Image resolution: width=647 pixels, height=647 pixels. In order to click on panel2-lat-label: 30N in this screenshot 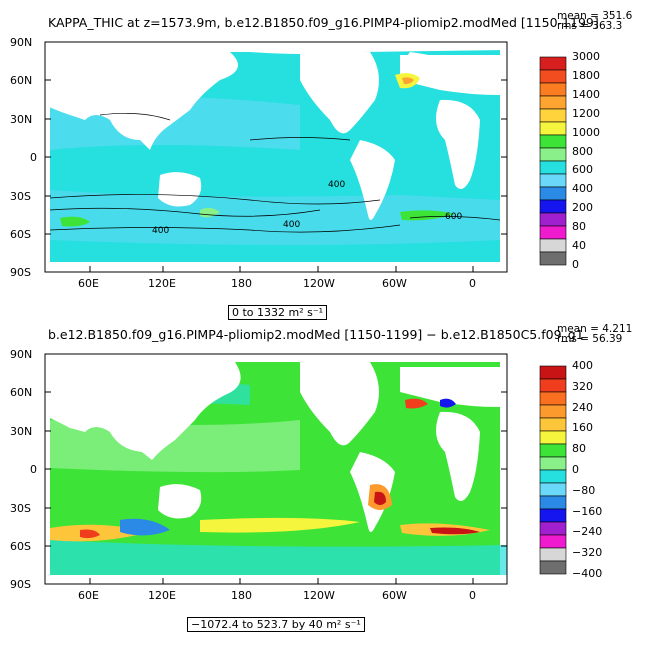, I will do `click(21, 431)`.